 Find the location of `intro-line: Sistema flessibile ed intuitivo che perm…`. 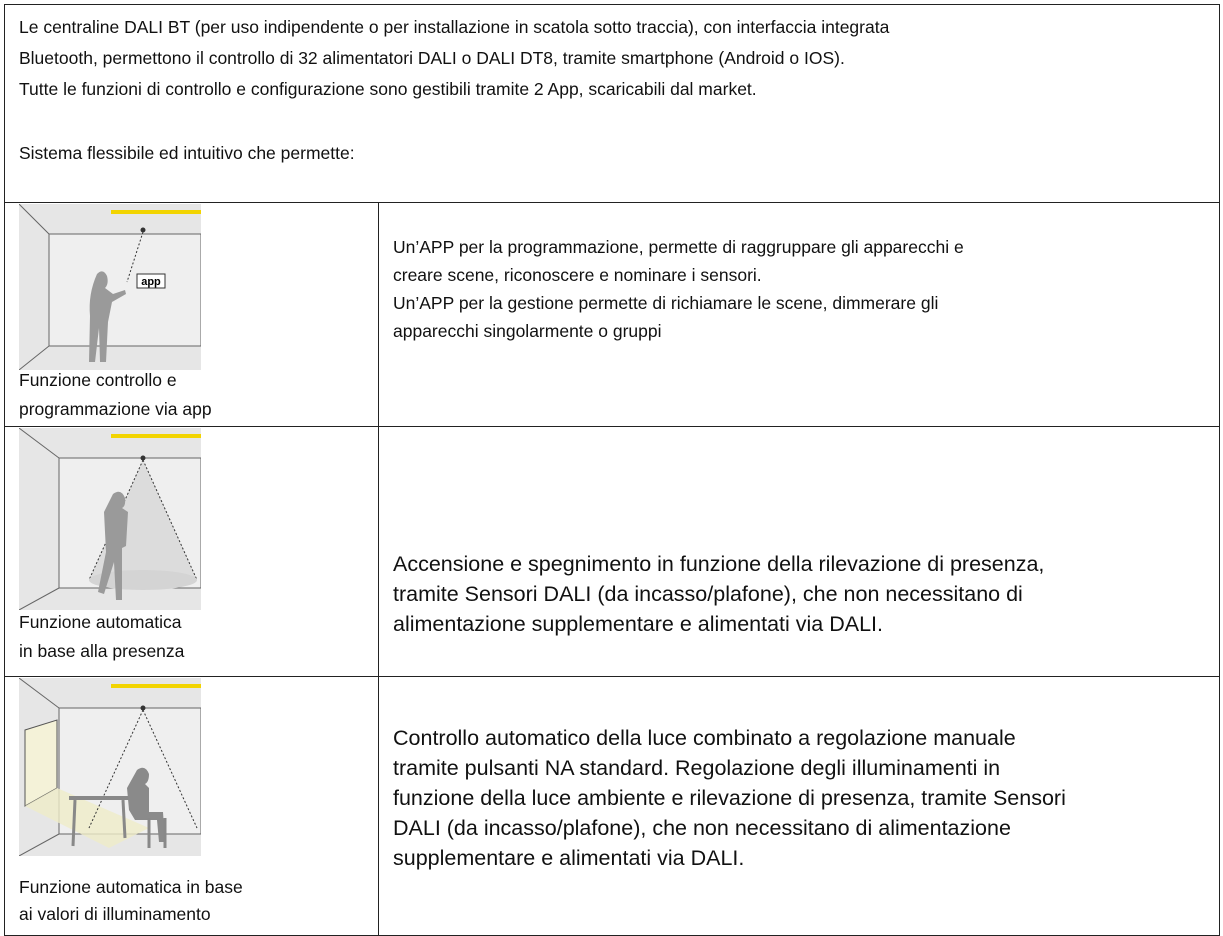

intro-line: Sistema flessibile ed intuitivo che perm… is located at coordinates (187, 153).